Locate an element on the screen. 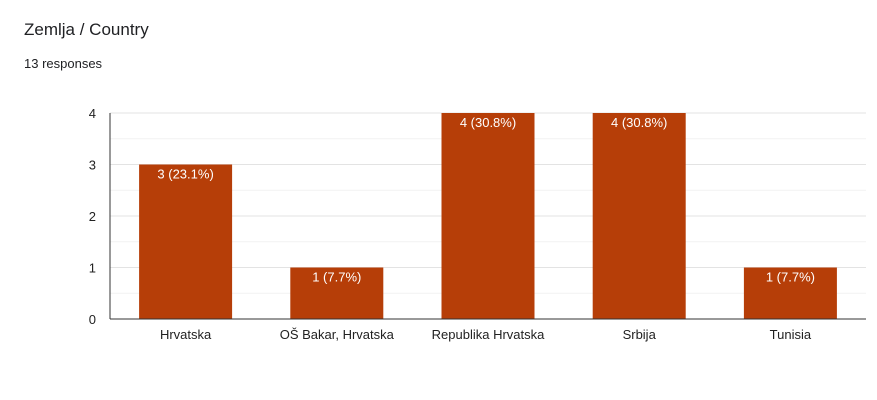  y-tick-label: 2 is located at coordinates (92, 216).